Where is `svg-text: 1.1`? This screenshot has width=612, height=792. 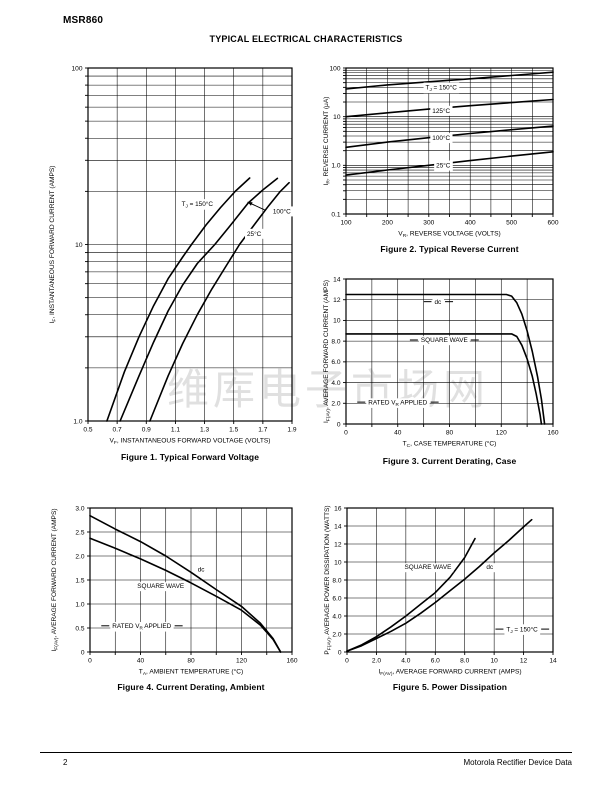
svg-text: 1.1 is located at coordinates (175, 430).